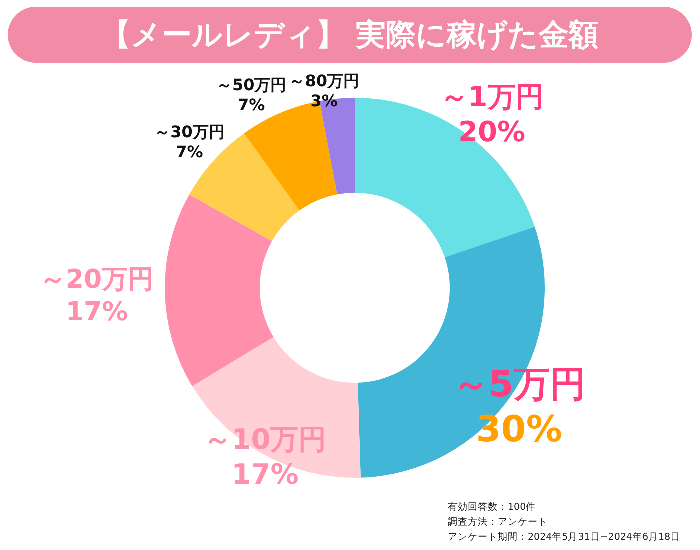  I want to click on text: 調査方法：アンケート, so click(498, 523).